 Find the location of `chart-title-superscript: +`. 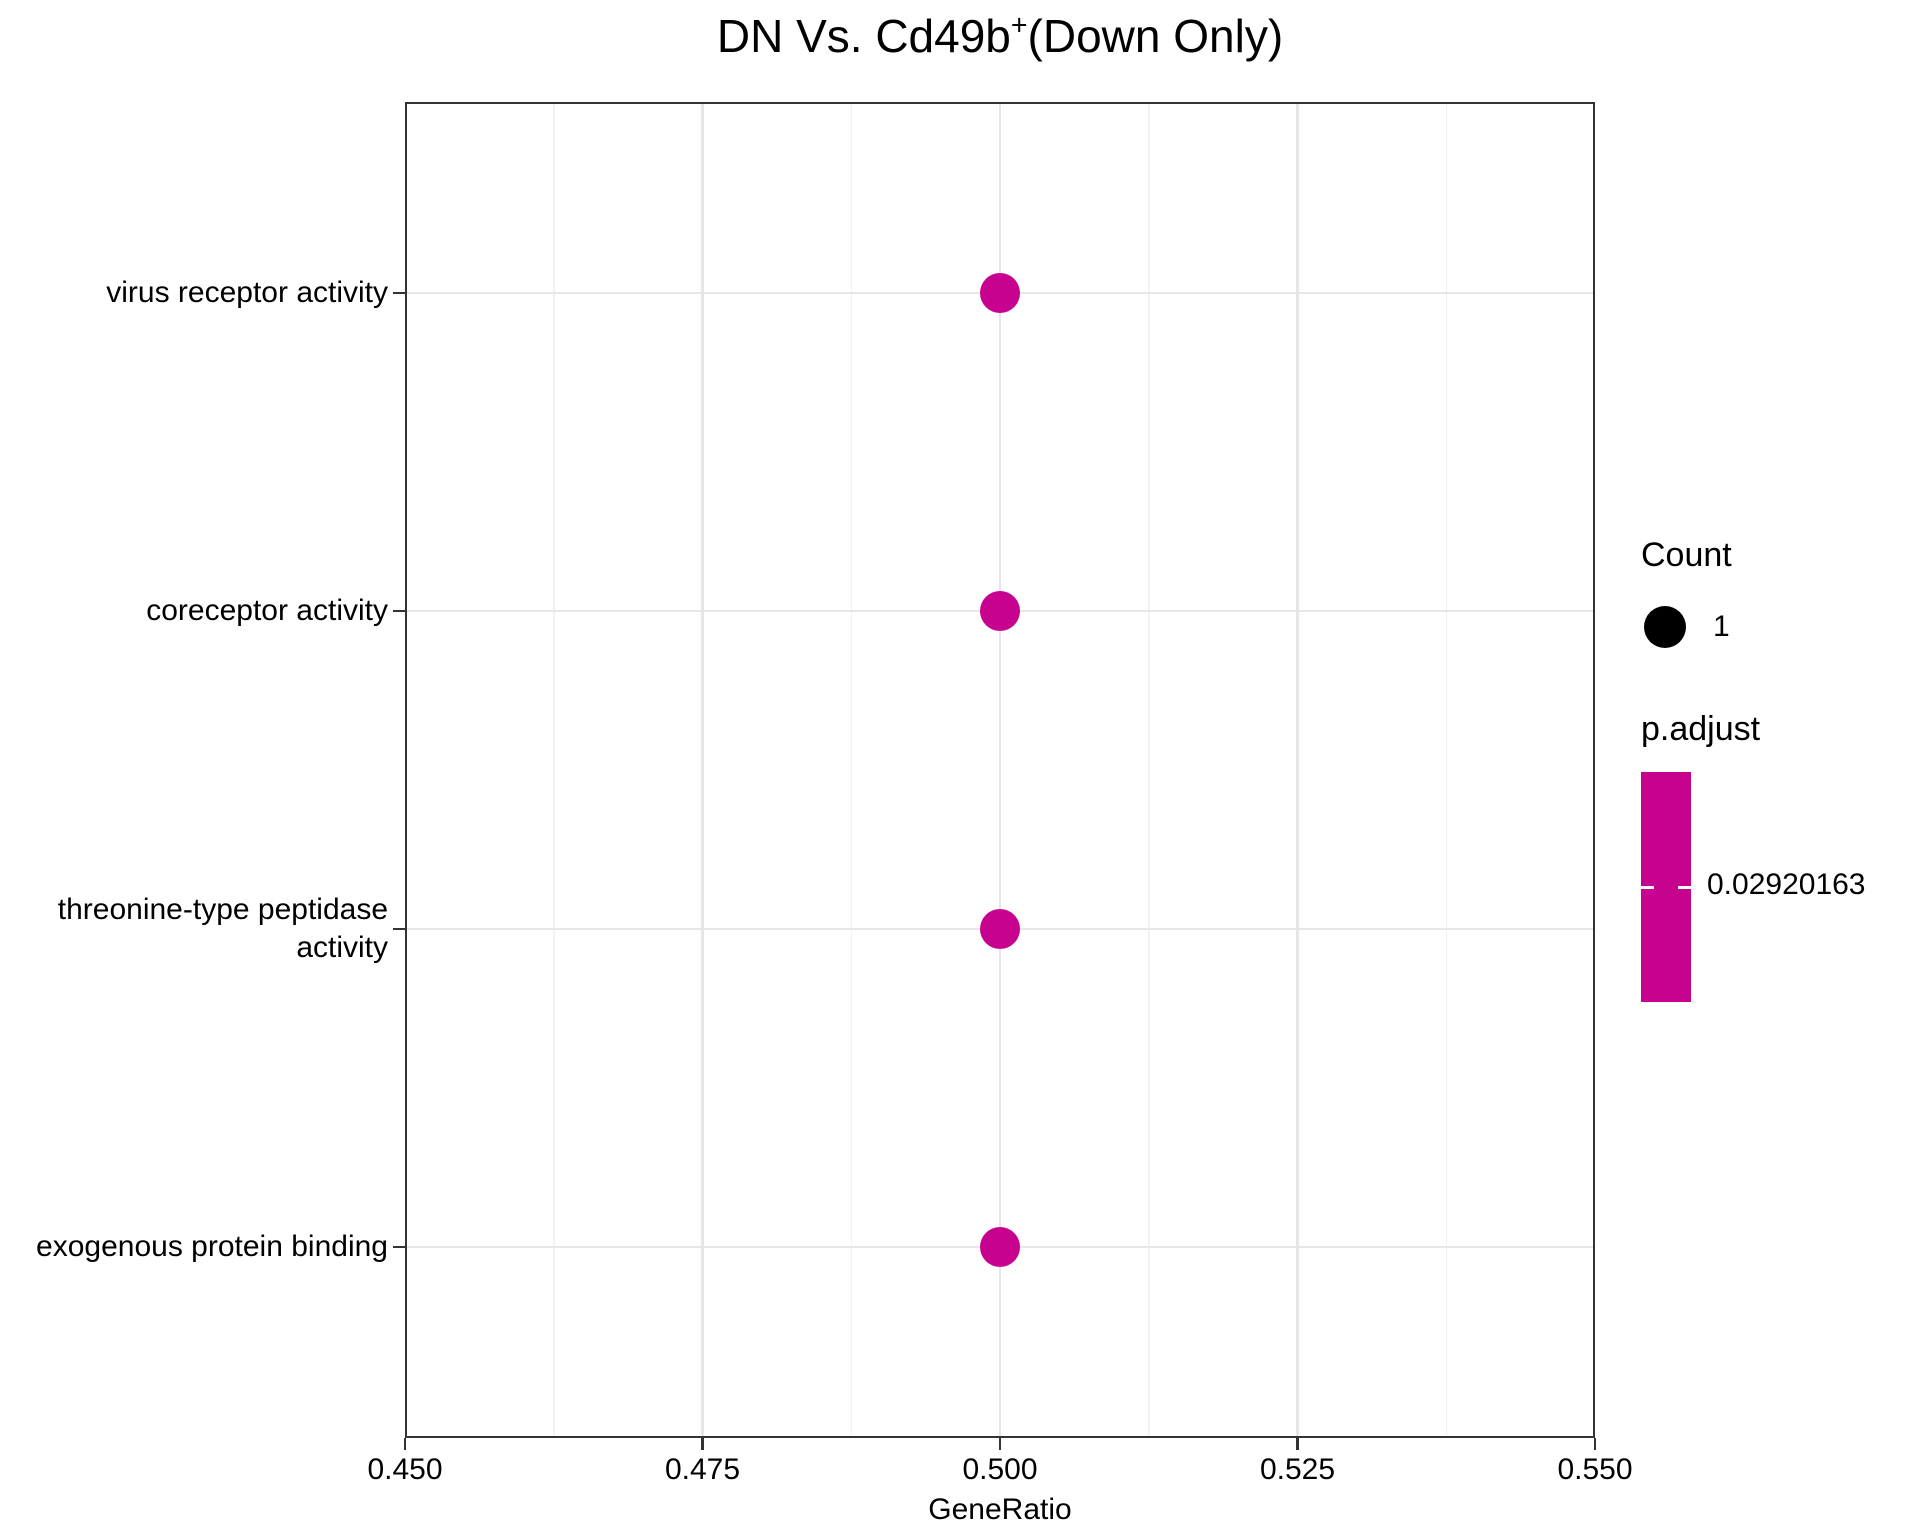

chart-title-superscript: + is located at coordinates (1019, 25).